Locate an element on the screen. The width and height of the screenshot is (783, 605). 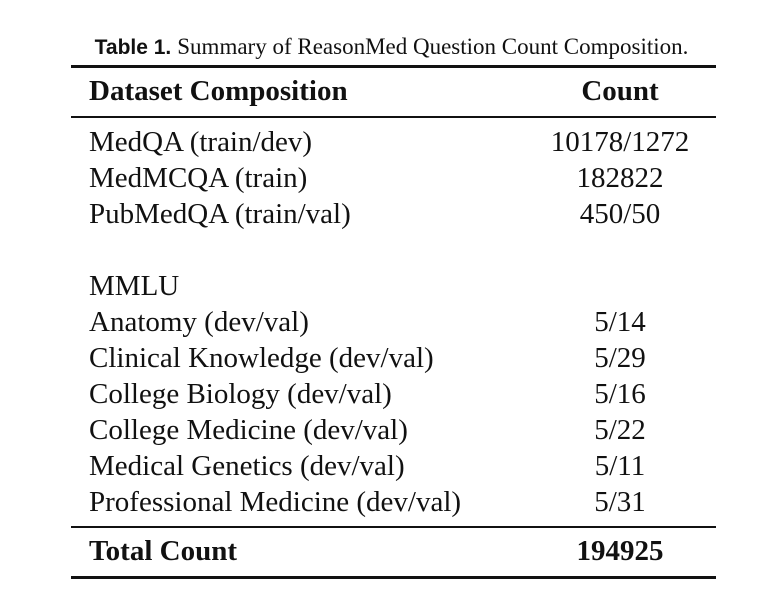
row-name: College Medicine (dev/val) is located at coordinates (248, 430).